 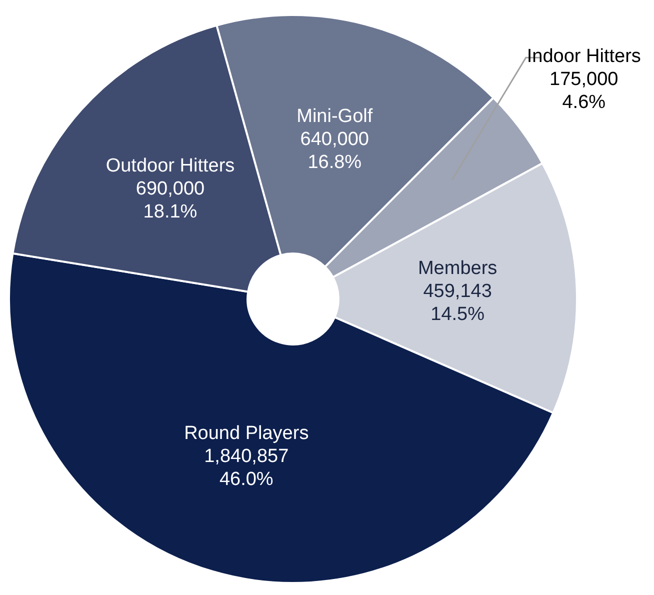 What do you see at coordinates (170, 165) in the screenshot?
I see `slice-label: Outdoor Hitters` at bounding box center [170, 165].